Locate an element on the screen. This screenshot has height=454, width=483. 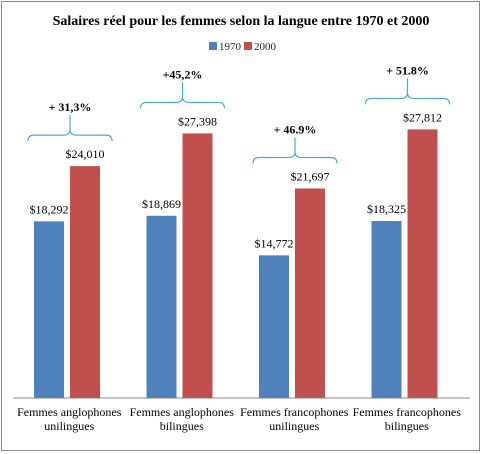
category-label-3: Femmes francophones unilingues is located at coordinates (294, 419).